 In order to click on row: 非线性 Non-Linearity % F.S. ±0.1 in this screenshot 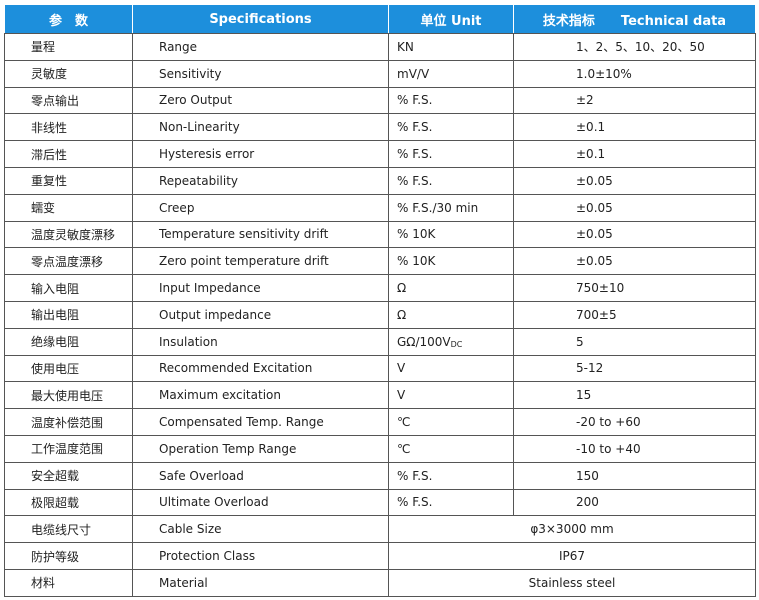, I will do `click(380, 127)`.